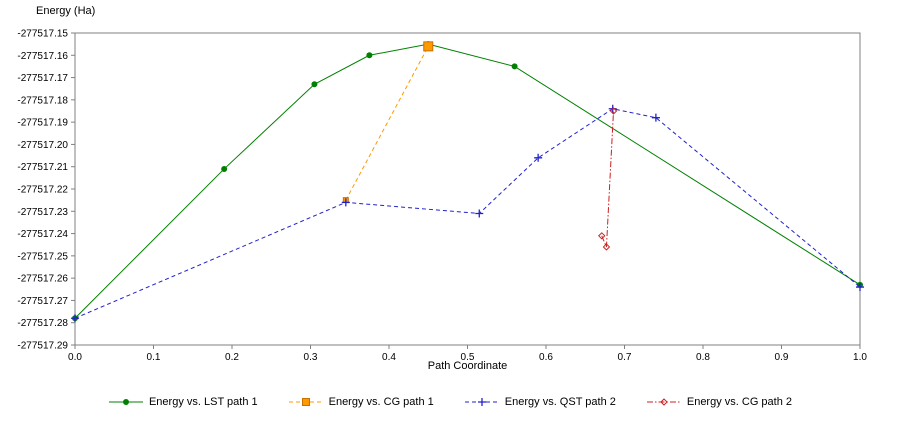 This screenshot has height=425, width=900. Describe the element at coordinates (389, 357) in the screenshot. I see `x-tick-label: 0.4` at that location.